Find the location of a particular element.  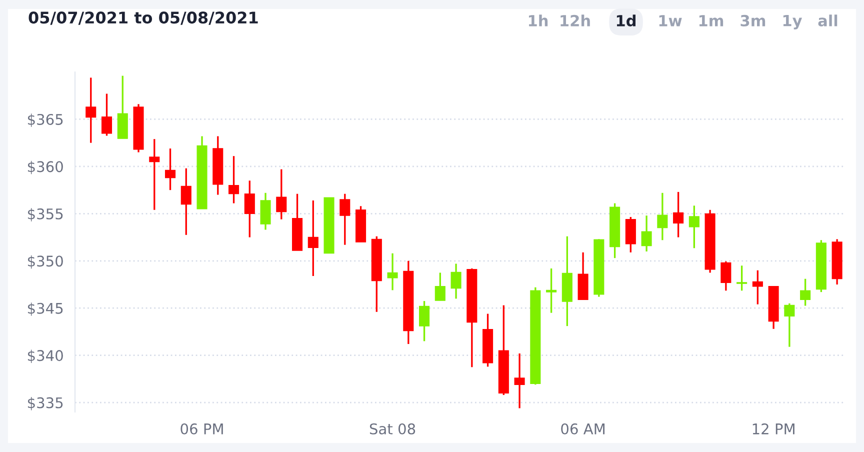

x-tick-label: 06 PM is located at coordinates (201, 428).